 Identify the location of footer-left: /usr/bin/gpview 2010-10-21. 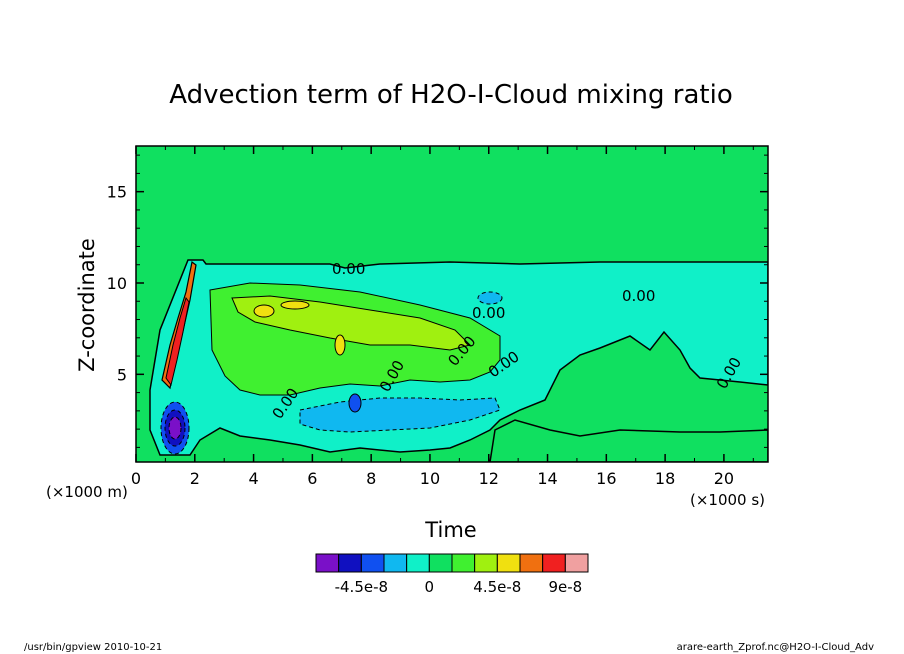
(93, 647).